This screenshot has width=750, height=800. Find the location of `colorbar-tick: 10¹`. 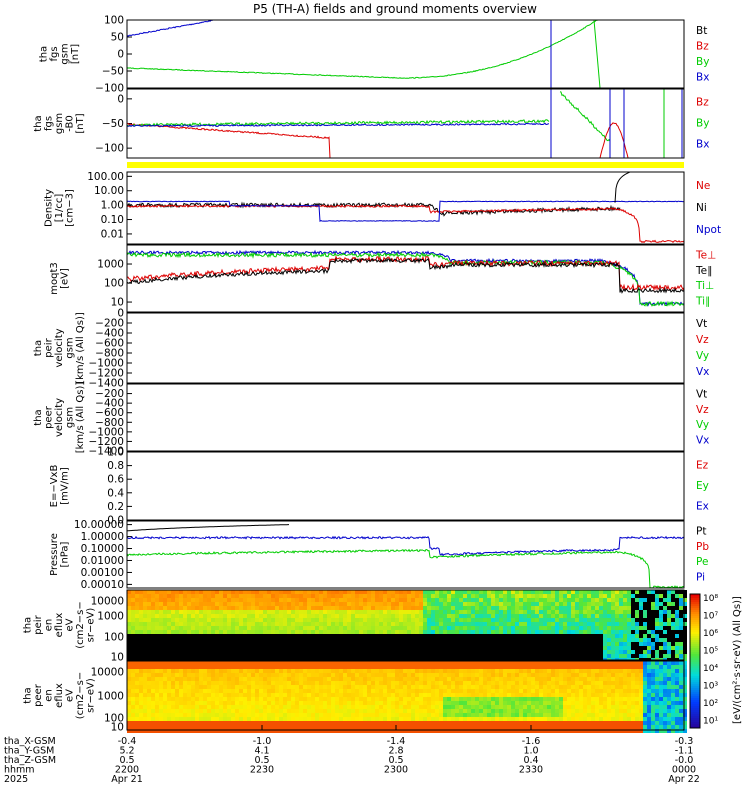

colorbar-tick: 10¹ is located at coordinates (710, 722).